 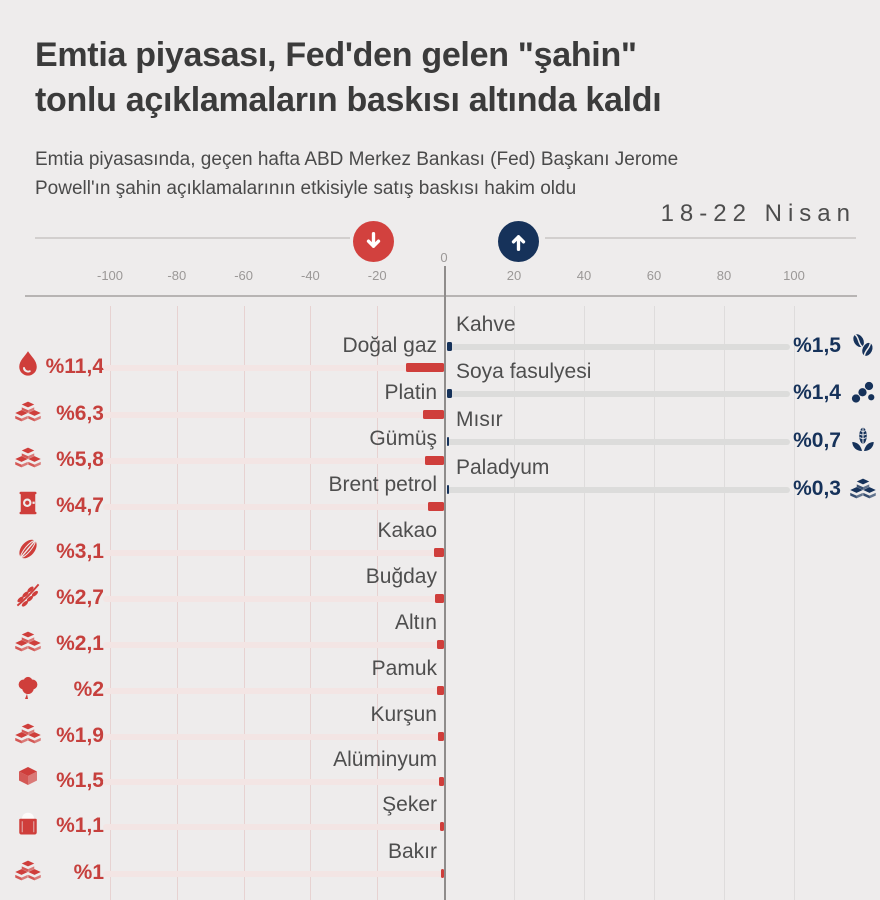 What do you see at coordinates (88, 689) in the screenshot?
I see `commodity-change-value: %2` at bounding box center [88, 689].